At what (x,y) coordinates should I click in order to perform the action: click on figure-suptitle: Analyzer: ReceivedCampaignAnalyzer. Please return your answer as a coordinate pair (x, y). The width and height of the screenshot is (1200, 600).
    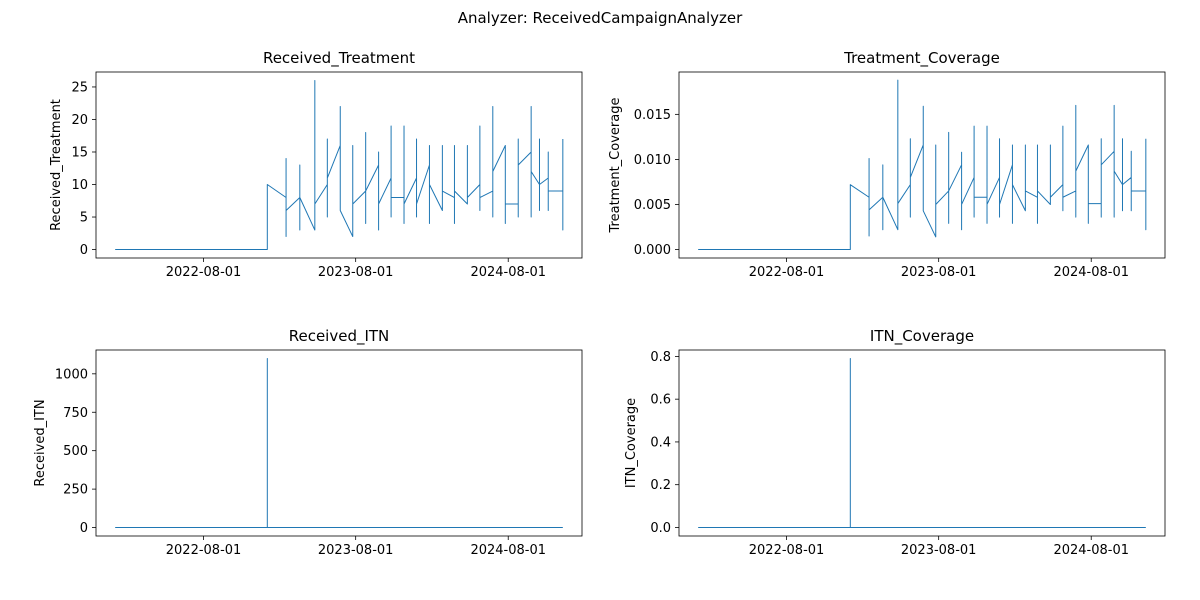
    Looking at the image, I should click on (600, 18).